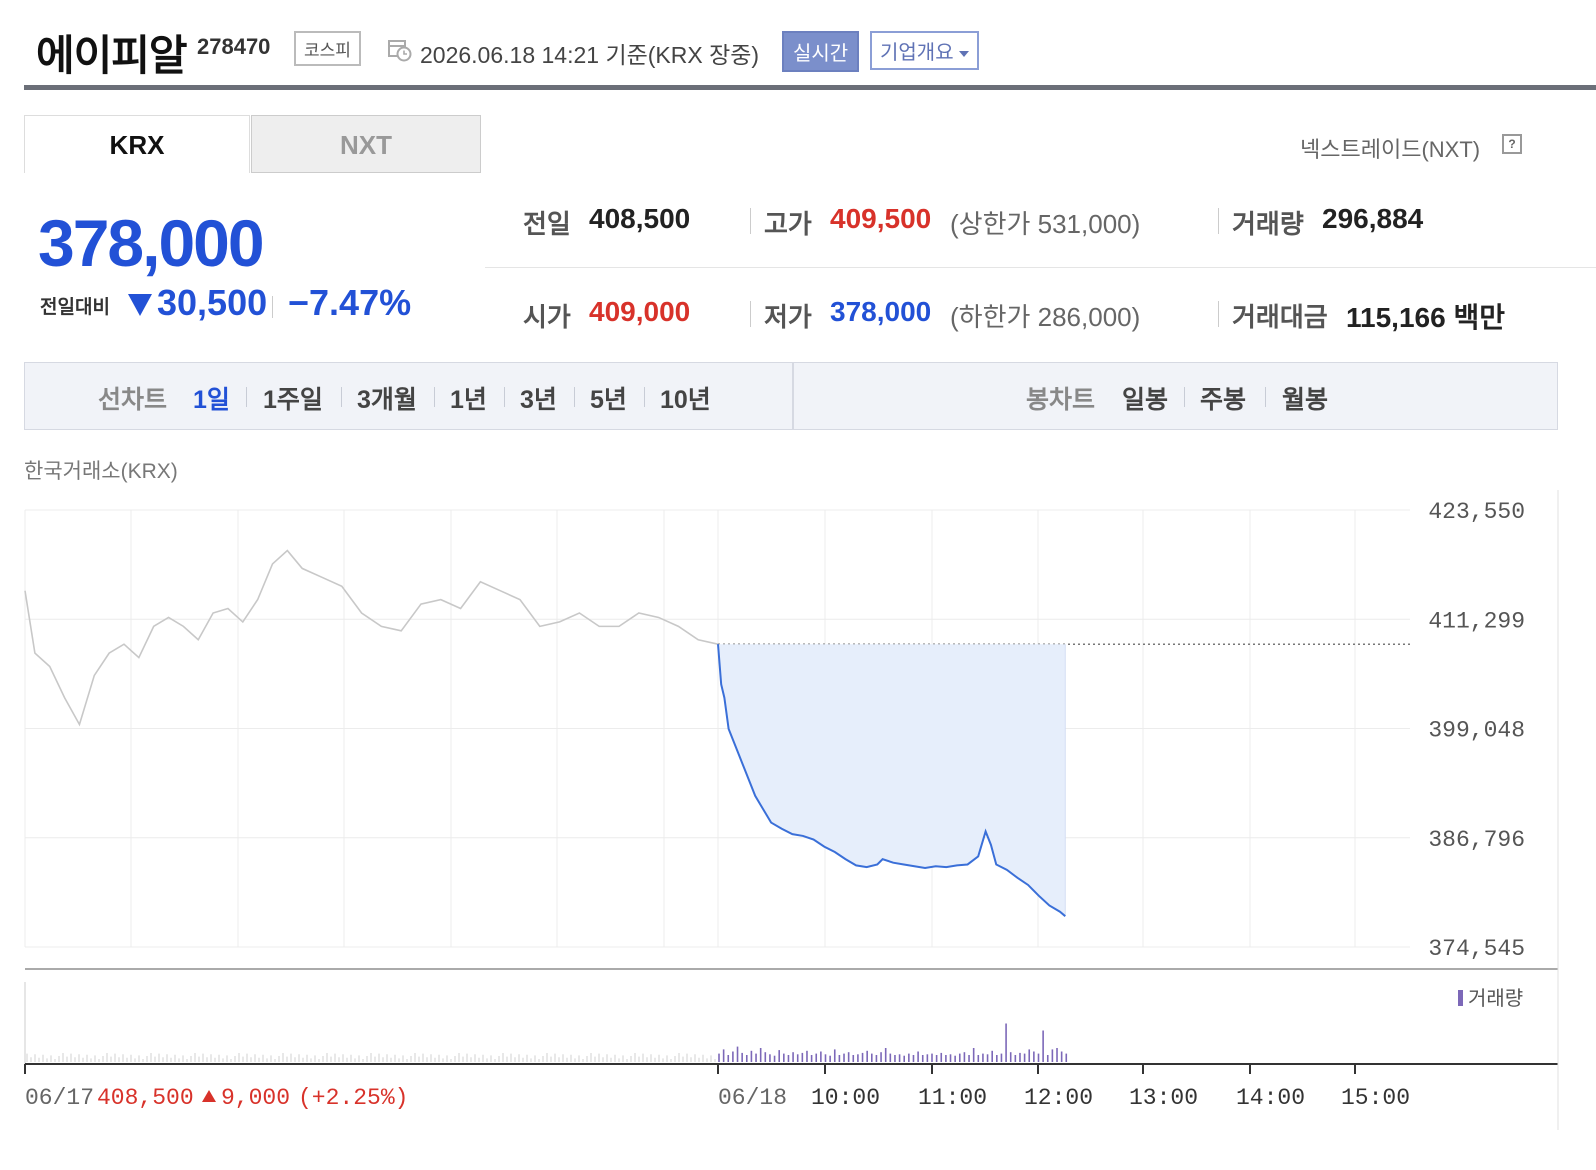 The height and width of the screenshot is (1170, 1596). I want to click on current-price: 378,000, so click(151, 243).